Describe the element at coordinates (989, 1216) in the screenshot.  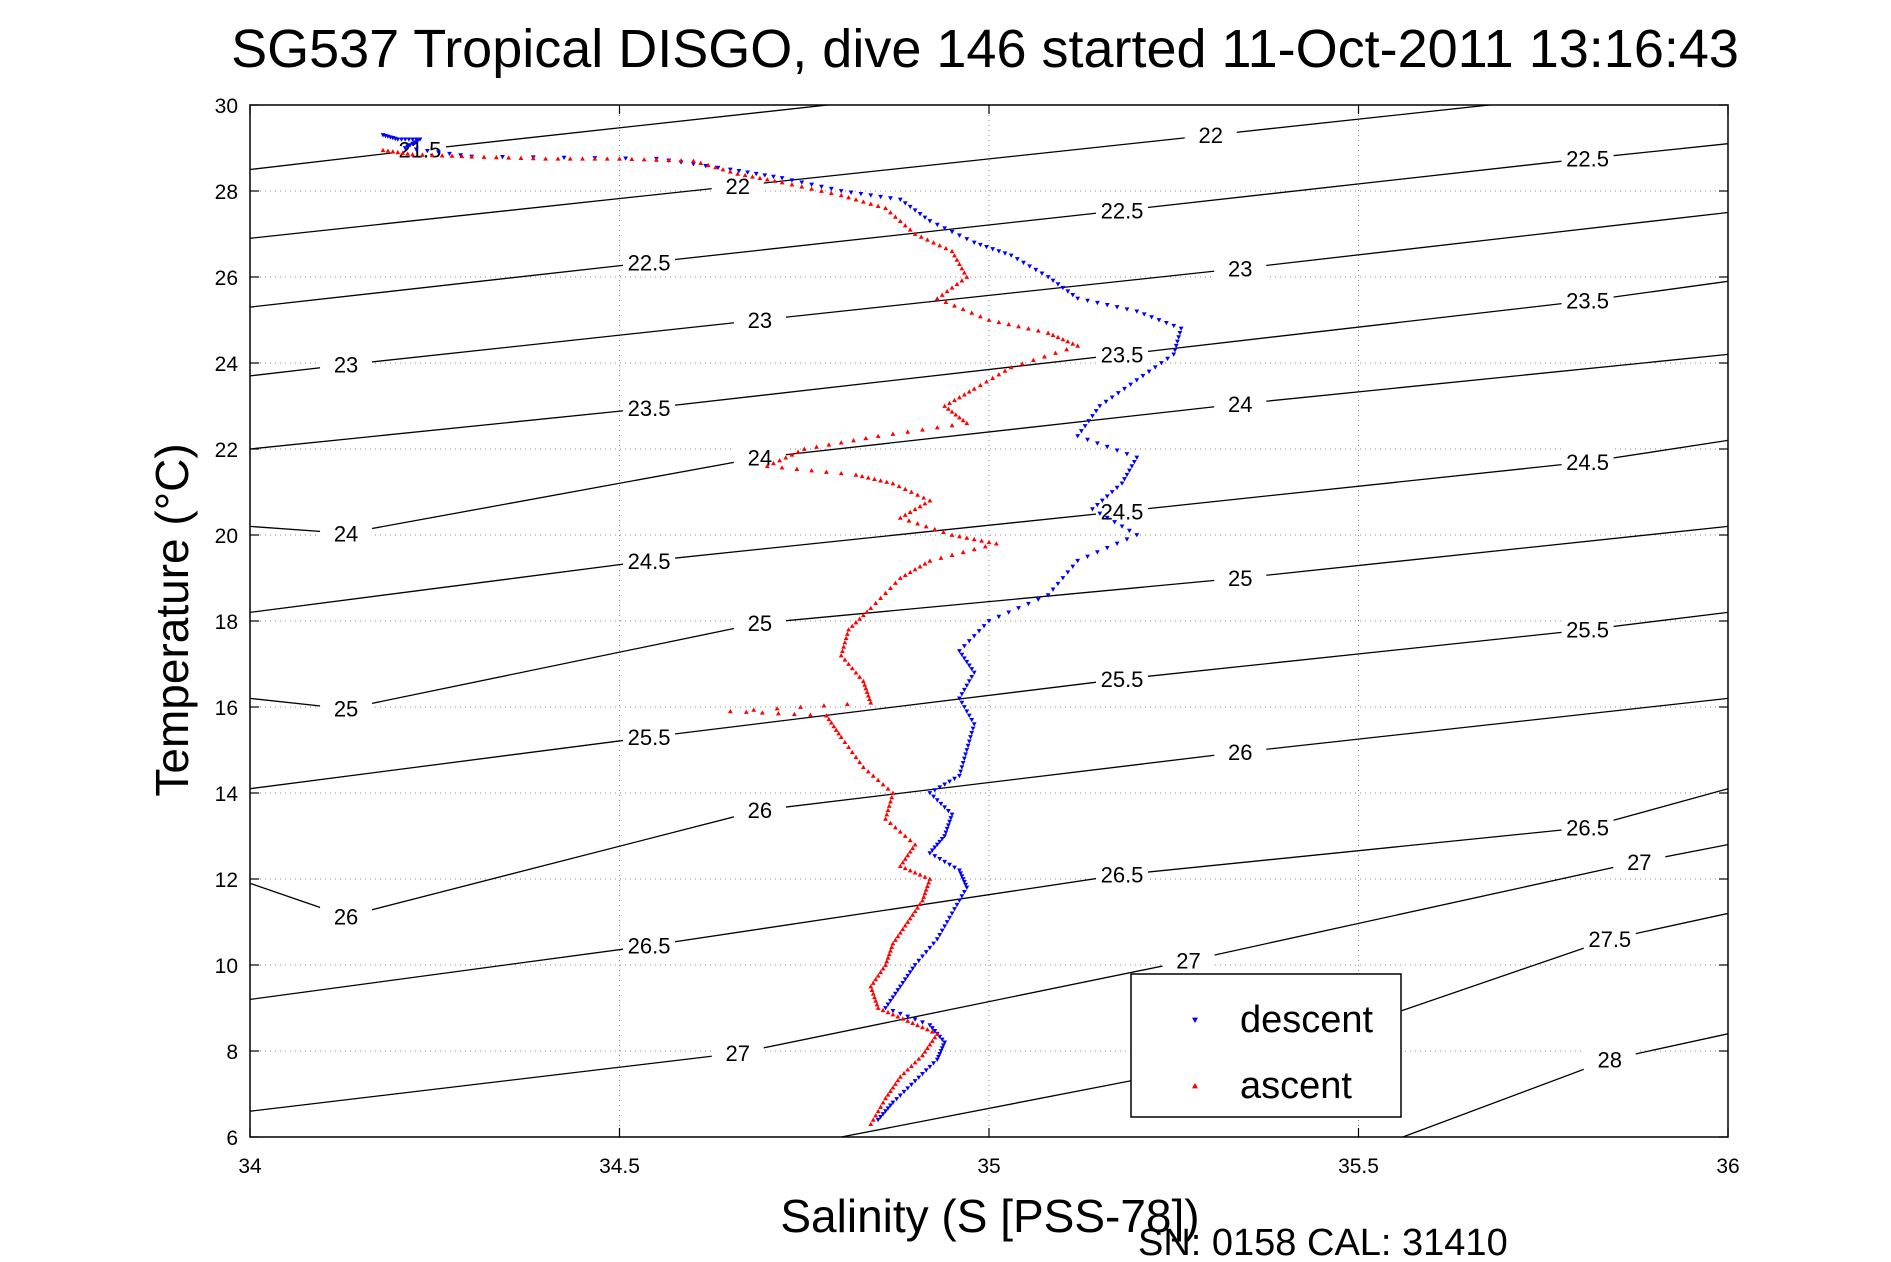
I see `x-axis-label: Salinity (S [PSS-78])` at that location.